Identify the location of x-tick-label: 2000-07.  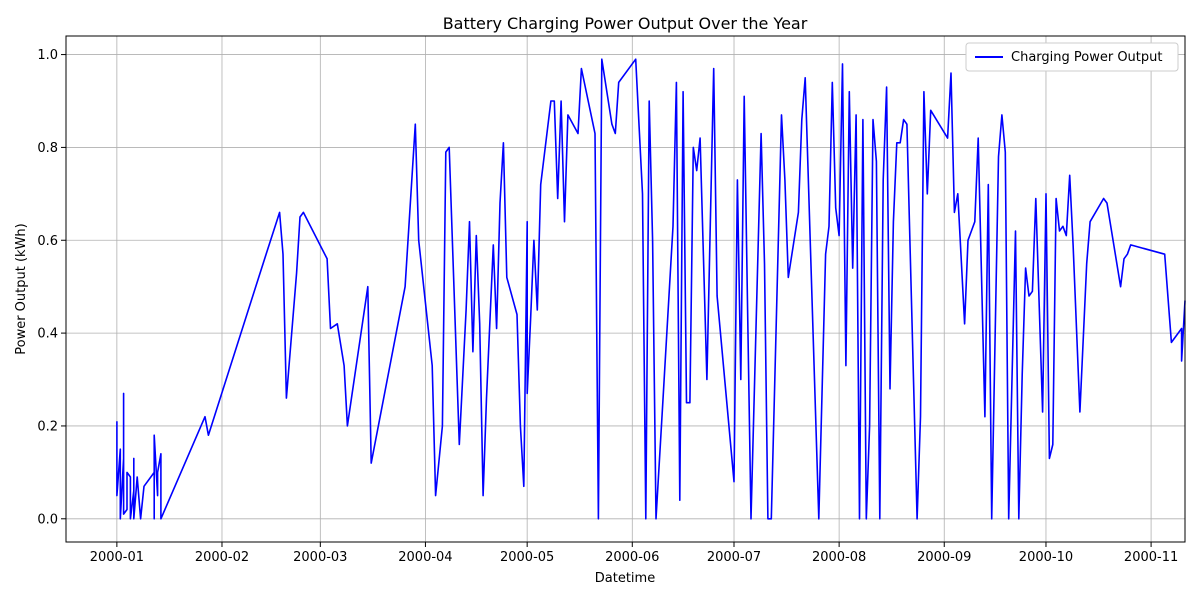
(734, 557).